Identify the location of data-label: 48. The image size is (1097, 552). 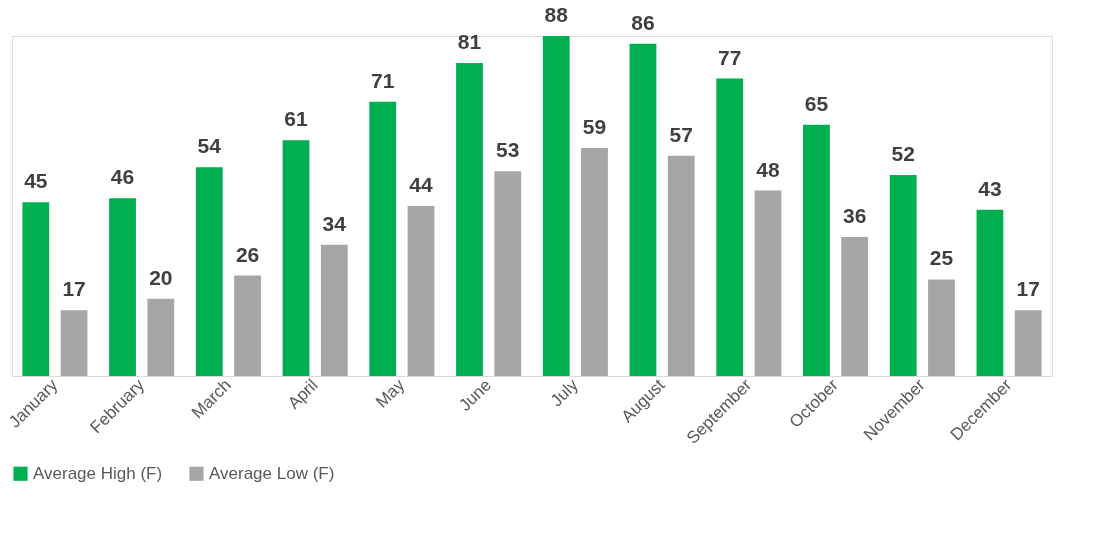
(768, 169).